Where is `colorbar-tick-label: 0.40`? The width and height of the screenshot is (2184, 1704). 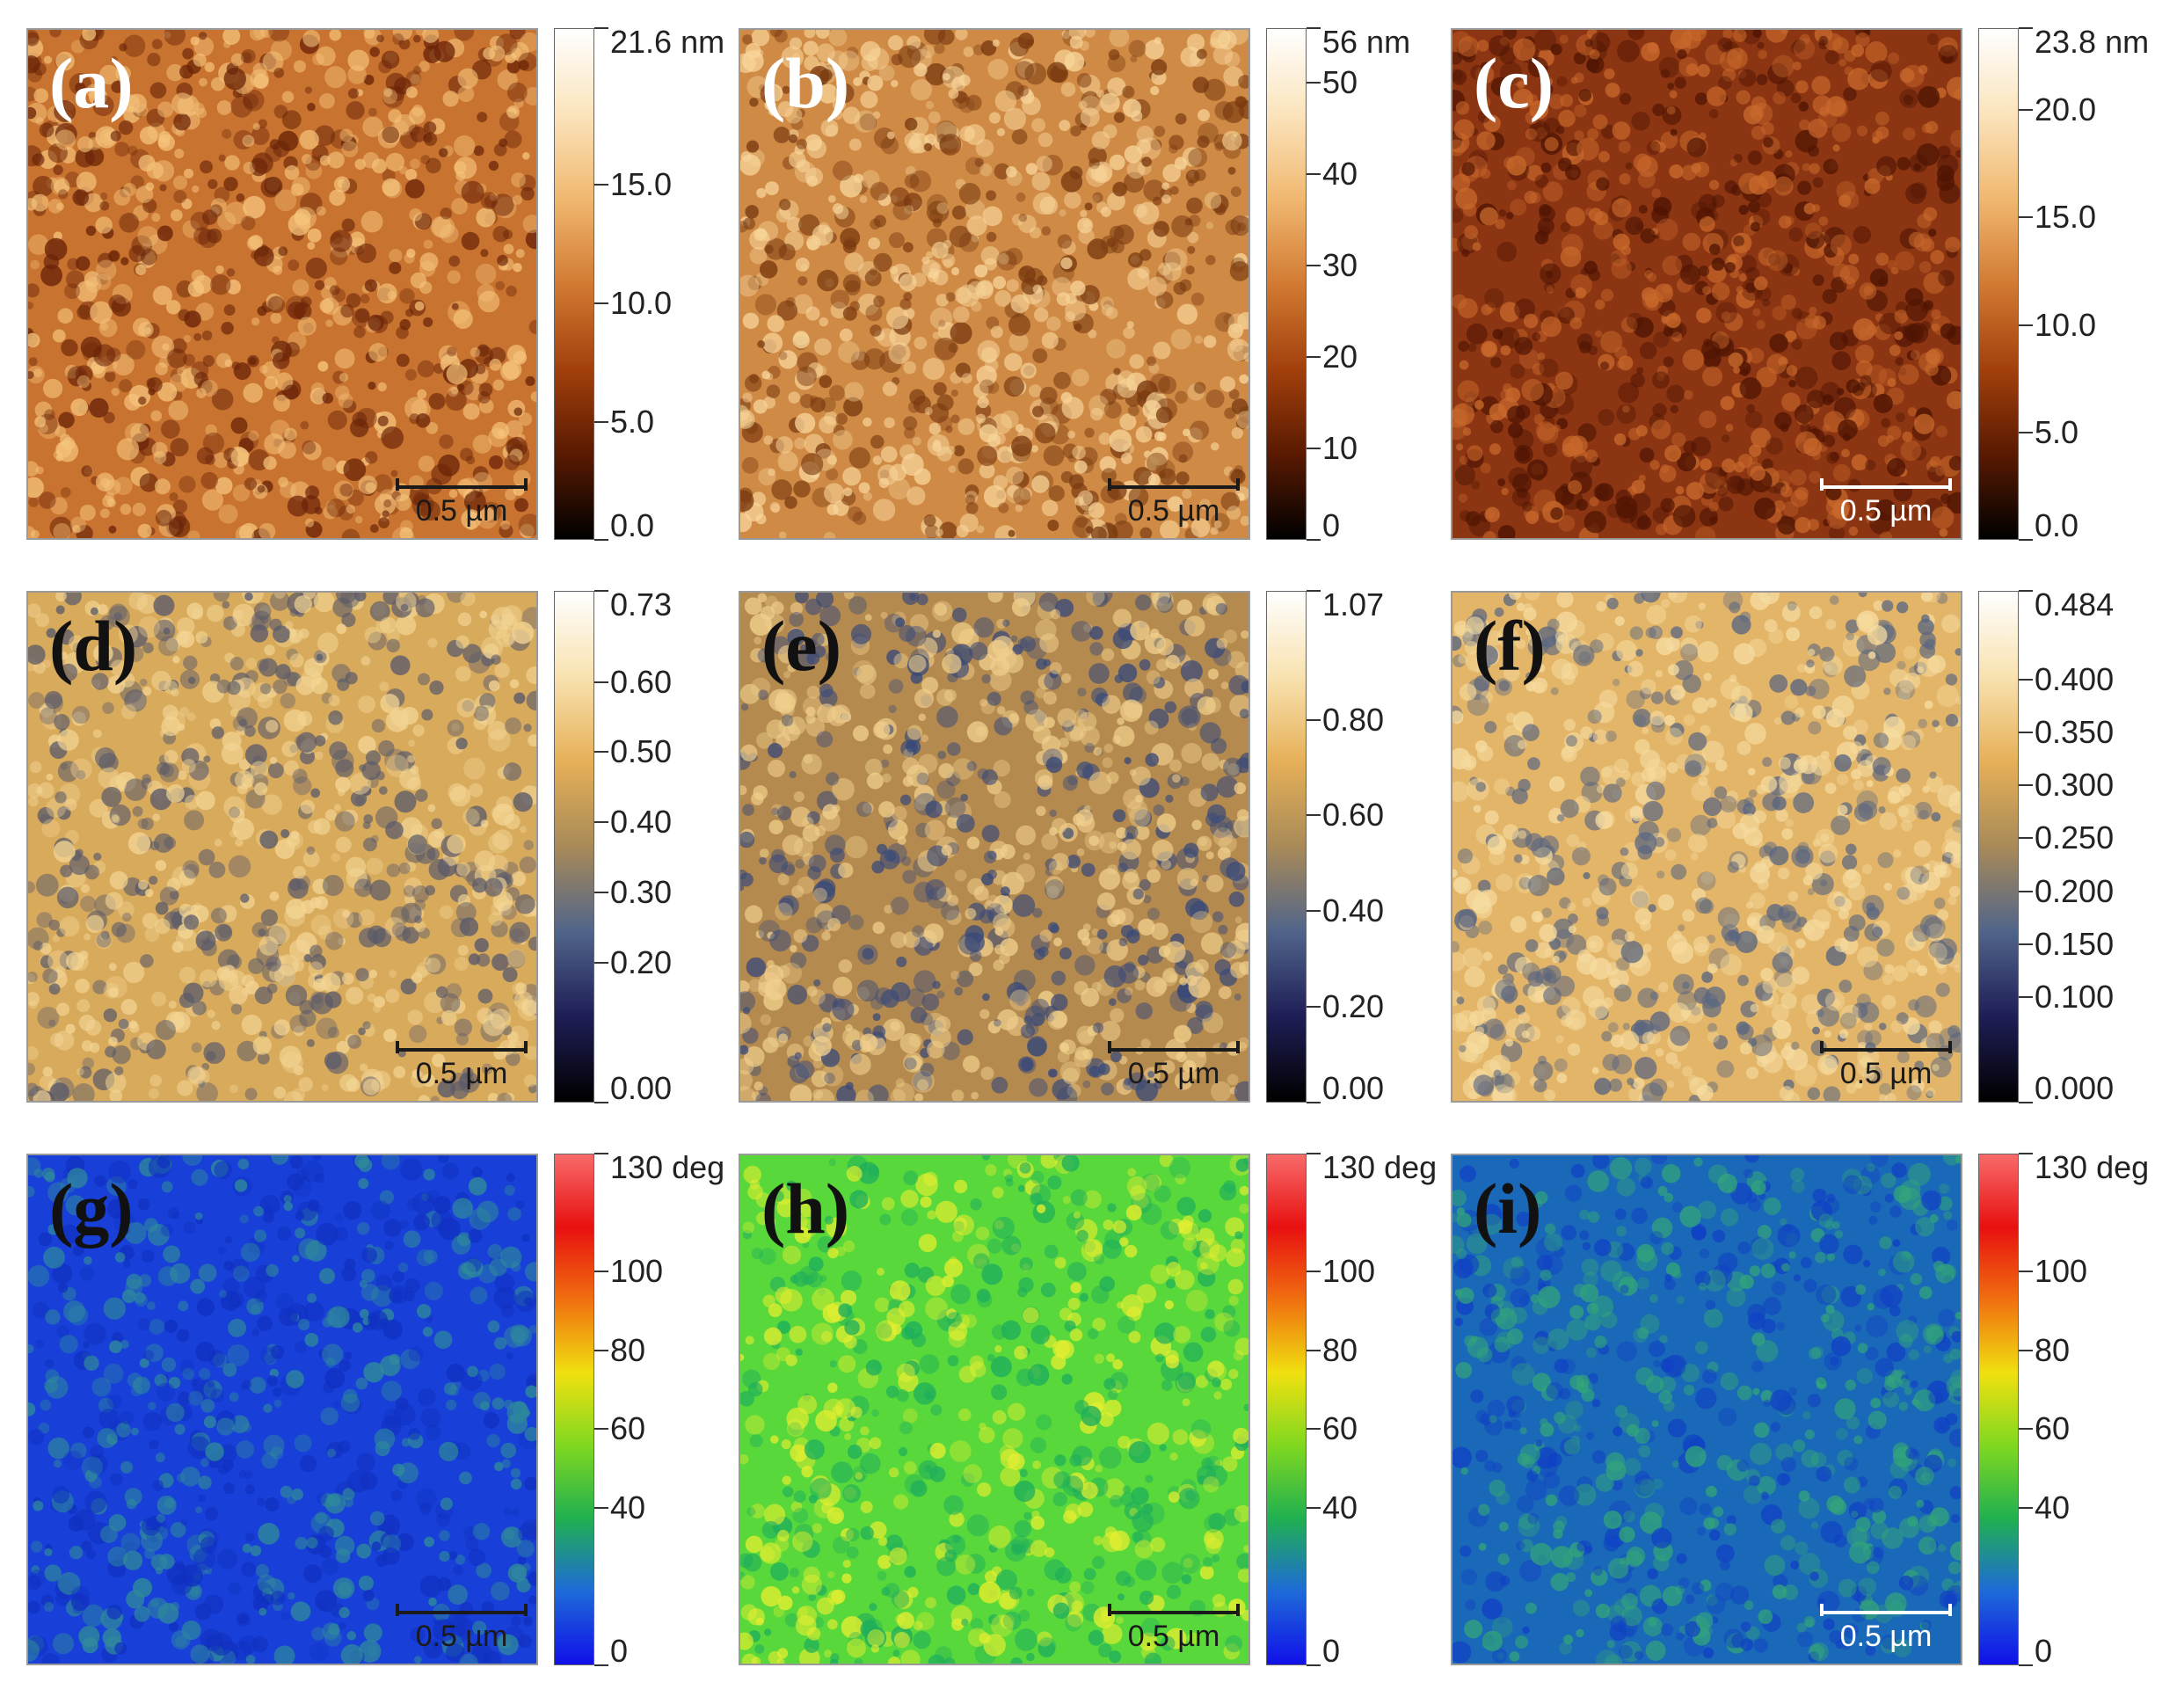 colorbar-tick-label: 0.40 is located at coordinates (641, 822).